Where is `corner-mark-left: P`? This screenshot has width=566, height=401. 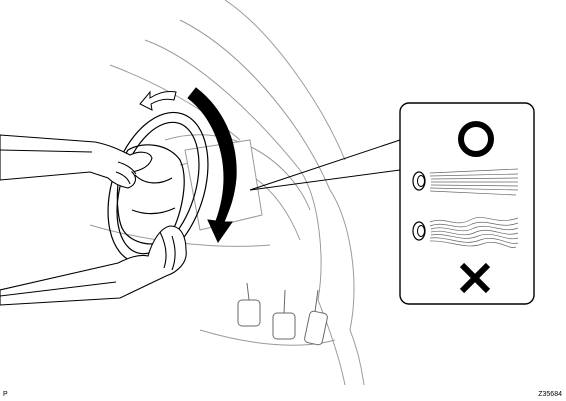 corner-mark-left: P is located at coordinates (5, 394).